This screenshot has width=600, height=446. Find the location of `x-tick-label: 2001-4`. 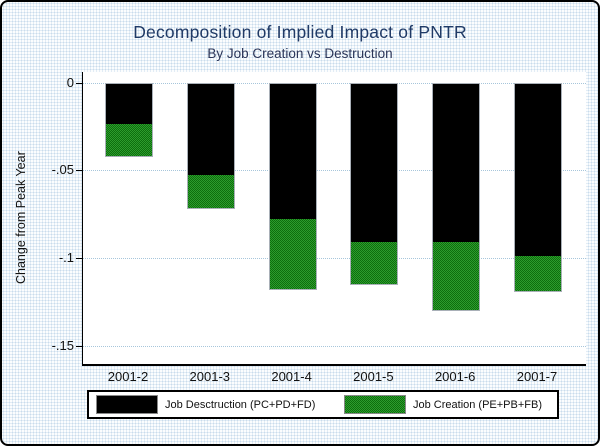

x-tick-label: 2001-4 is located at coordinates (291, 376).